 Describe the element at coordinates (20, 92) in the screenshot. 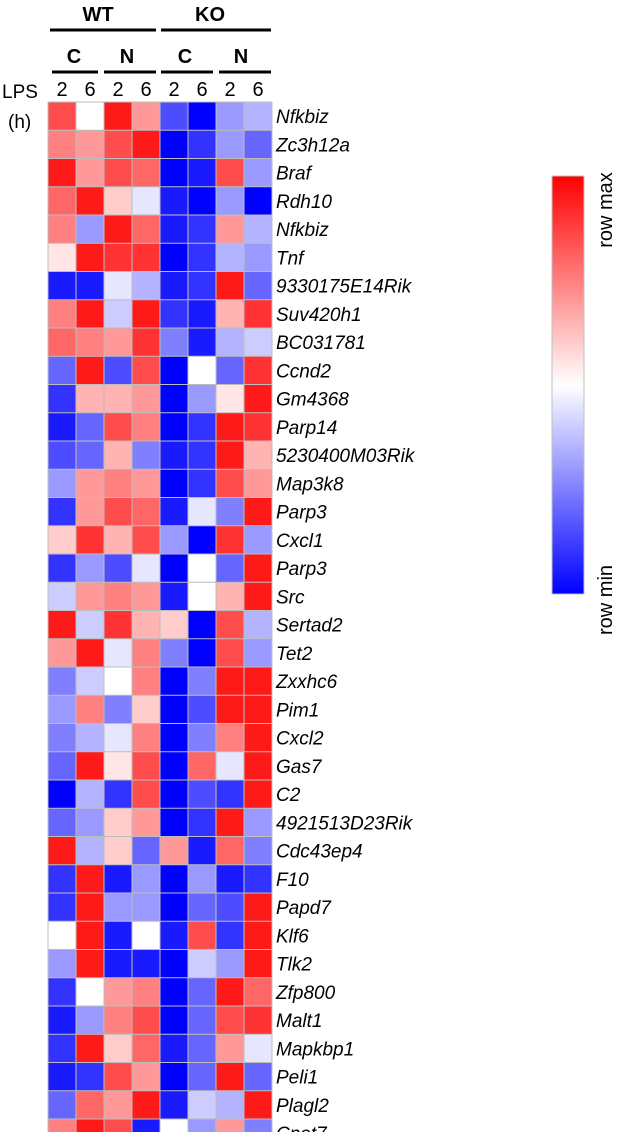

I see `lps-label: LPS` at that location.